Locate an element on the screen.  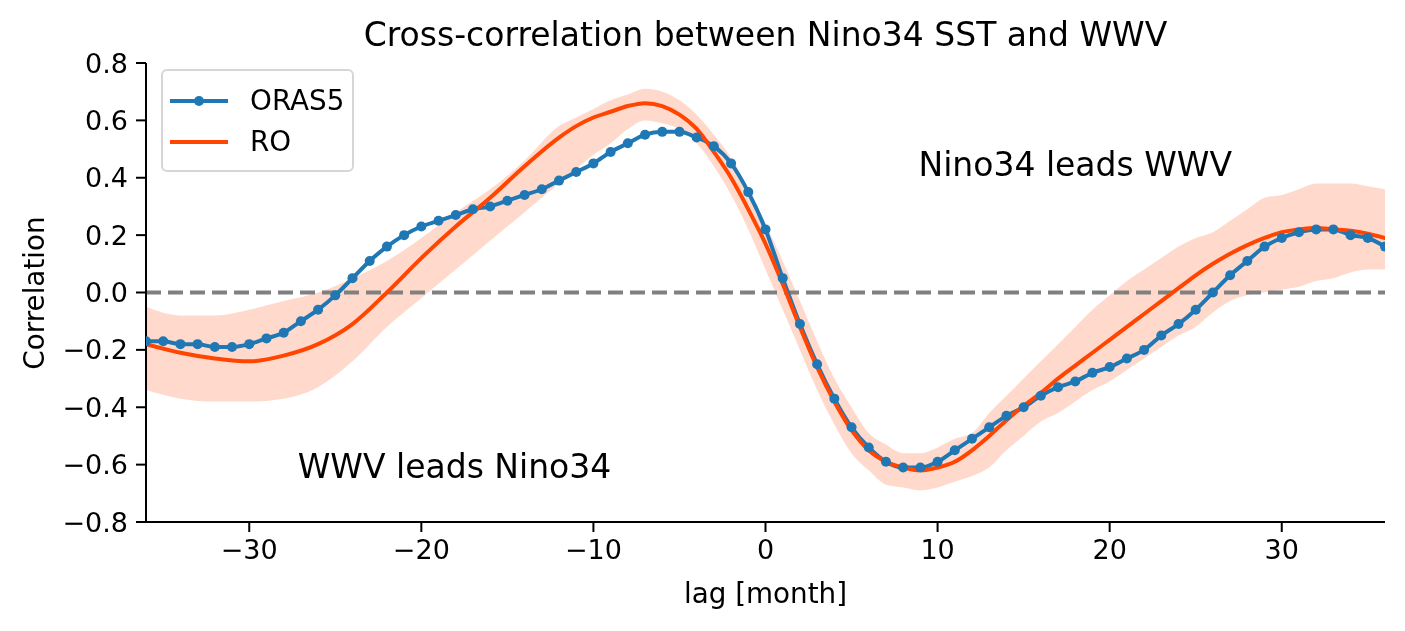
annotation: Nino34 leads WWV is located at coordinates (1075, 164).